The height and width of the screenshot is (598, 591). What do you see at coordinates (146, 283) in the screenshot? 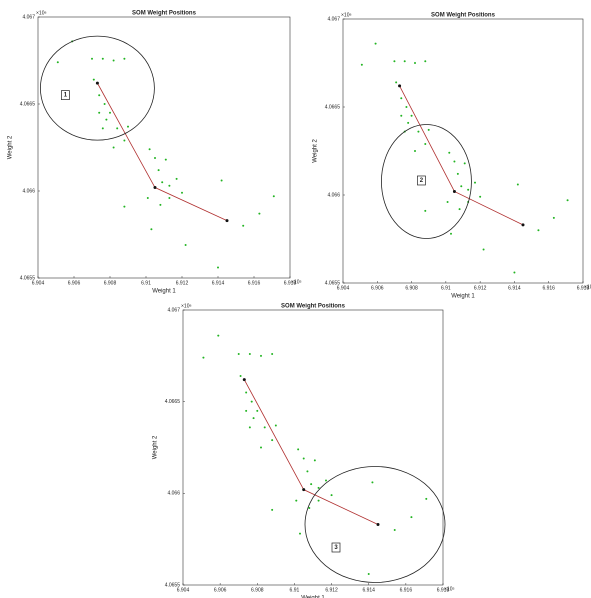
I see `x-tick-label: 6.91` at bounding box center [146, 283].